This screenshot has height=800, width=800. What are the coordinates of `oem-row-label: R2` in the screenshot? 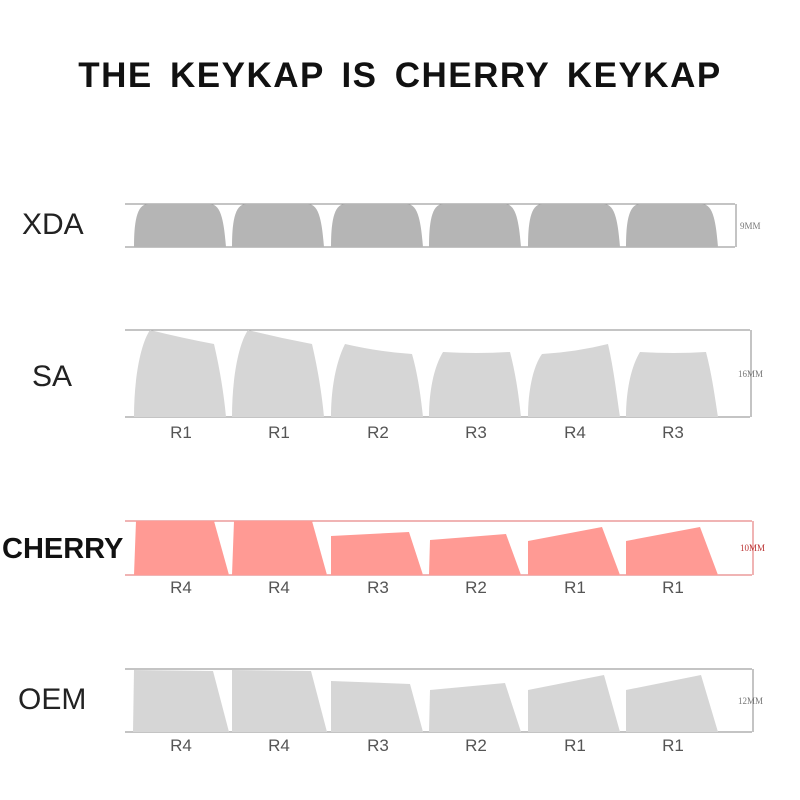 It's located at (476, 745).